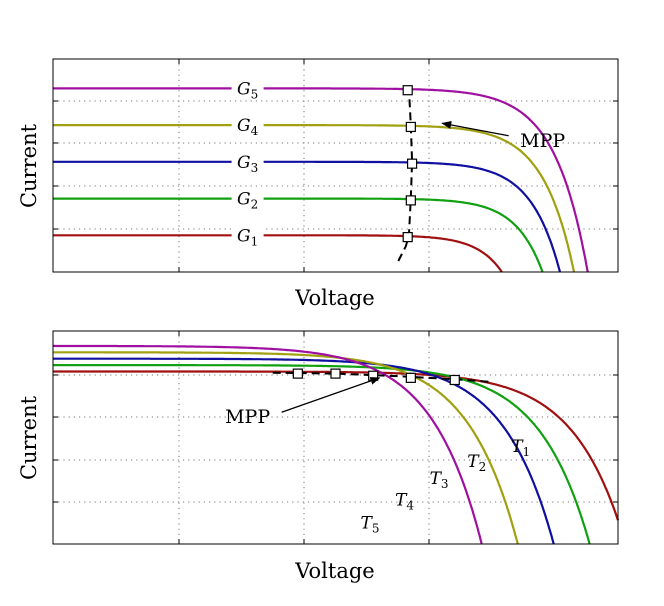  I want to click on top-series-G3, so click(307, 216).